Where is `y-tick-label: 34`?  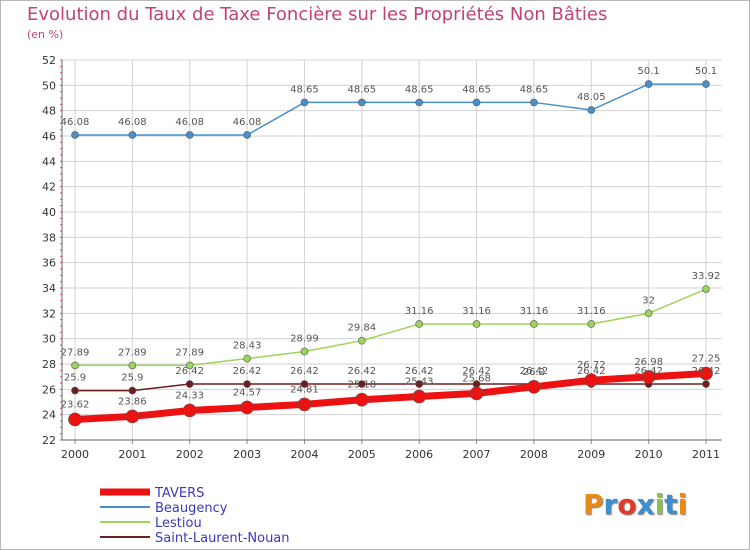
y-tick-label: 34 is located at coordinates (49, 288).